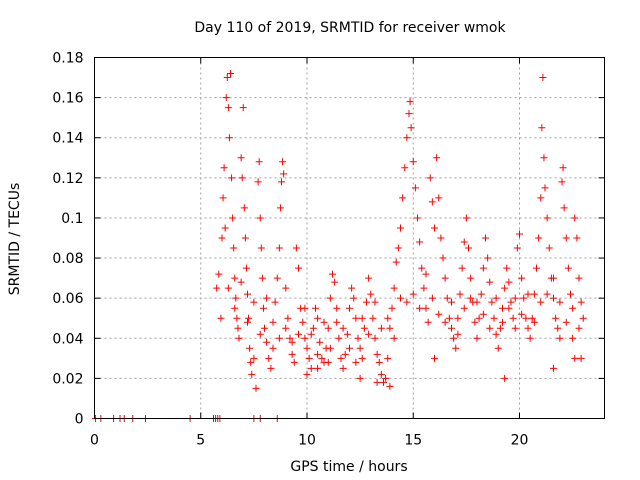 The image size is (640, 480). Describe the element at coordinates (67, 139) in the screenshot. I see `y-tick-label: 0.14` at that location.